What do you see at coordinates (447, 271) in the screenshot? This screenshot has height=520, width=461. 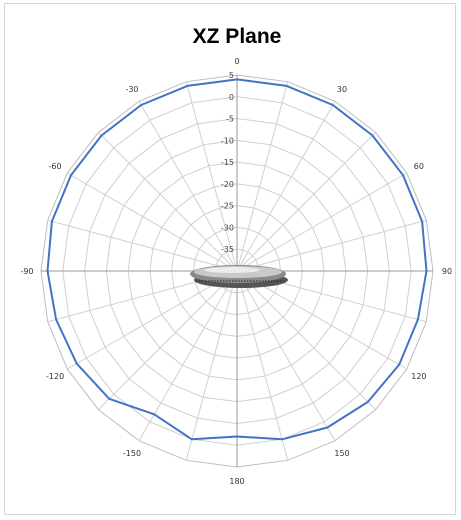 I see `angle-tick-label: 90` at bounding box center [447, 271].